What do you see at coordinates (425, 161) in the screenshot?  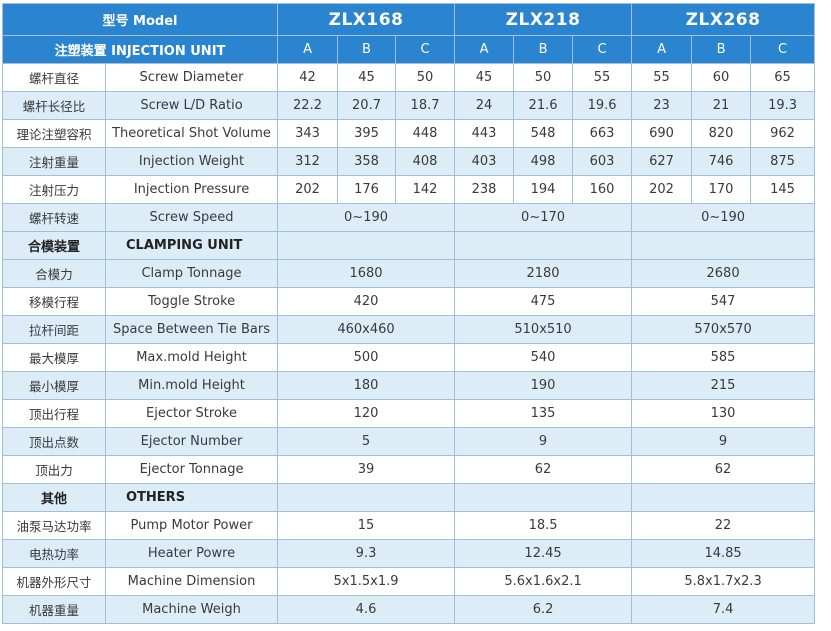 I see `spec-value: 408` at bounding box center [425, 161].